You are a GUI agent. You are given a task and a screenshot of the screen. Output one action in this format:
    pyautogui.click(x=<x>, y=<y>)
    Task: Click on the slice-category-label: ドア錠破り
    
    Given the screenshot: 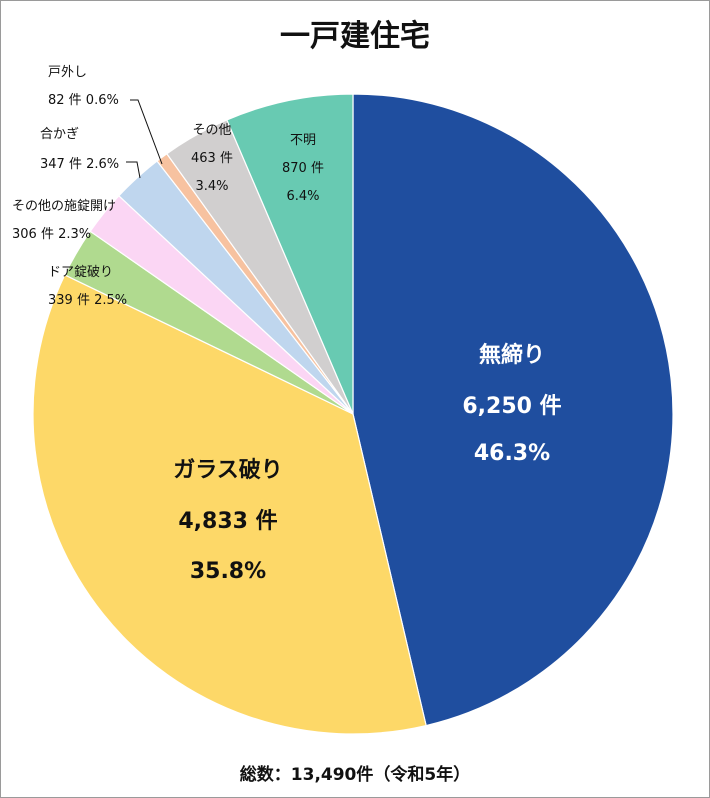 What is the action you would take?
    pyautogui.click(x=80, y=272)
    